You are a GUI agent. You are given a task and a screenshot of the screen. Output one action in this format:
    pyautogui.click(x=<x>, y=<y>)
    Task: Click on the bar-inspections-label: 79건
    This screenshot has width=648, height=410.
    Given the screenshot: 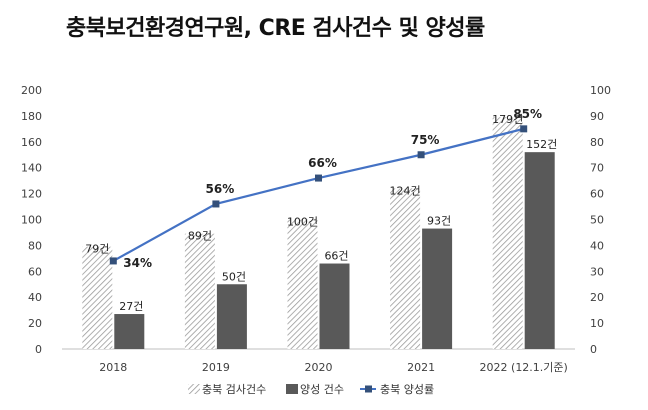 What is the action you would take?
    pyautogui.click(x=97, y=249)
    